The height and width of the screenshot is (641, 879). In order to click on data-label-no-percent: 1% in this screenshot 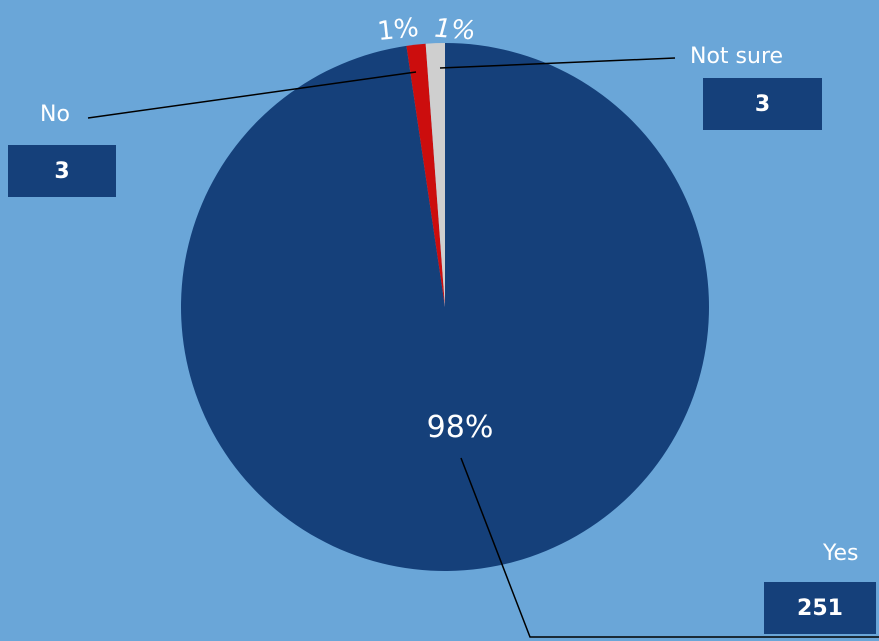, I will do `click(398, 30)`.